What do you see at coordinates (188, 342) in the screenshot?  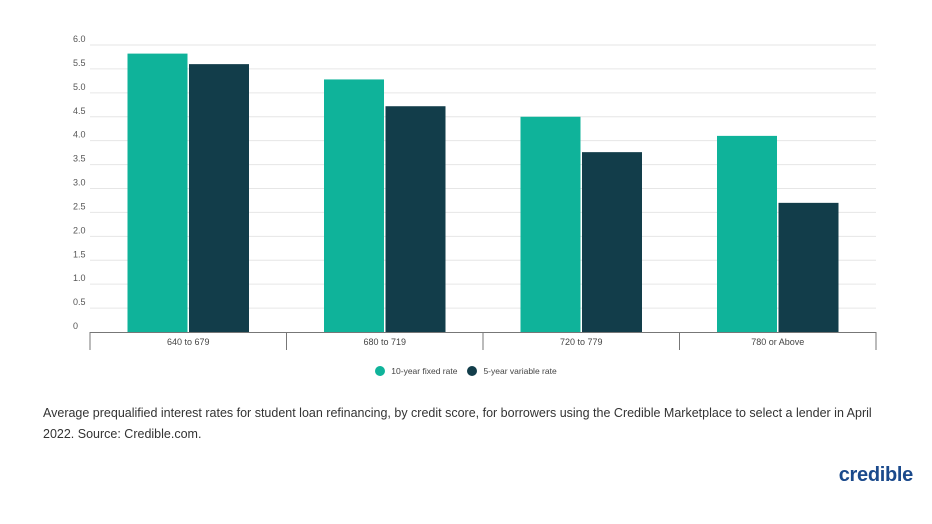 I see `x-category-label: 640 to 679` at bounding box center [188, 342].